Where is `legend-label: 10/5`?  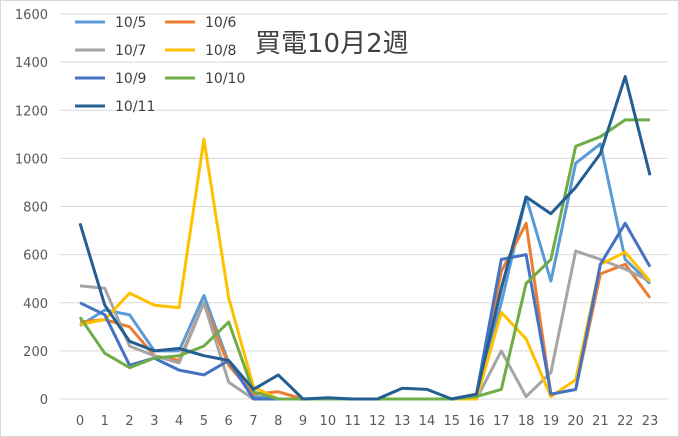
legend-label: 10/5 is located at coordinates (130, 23).